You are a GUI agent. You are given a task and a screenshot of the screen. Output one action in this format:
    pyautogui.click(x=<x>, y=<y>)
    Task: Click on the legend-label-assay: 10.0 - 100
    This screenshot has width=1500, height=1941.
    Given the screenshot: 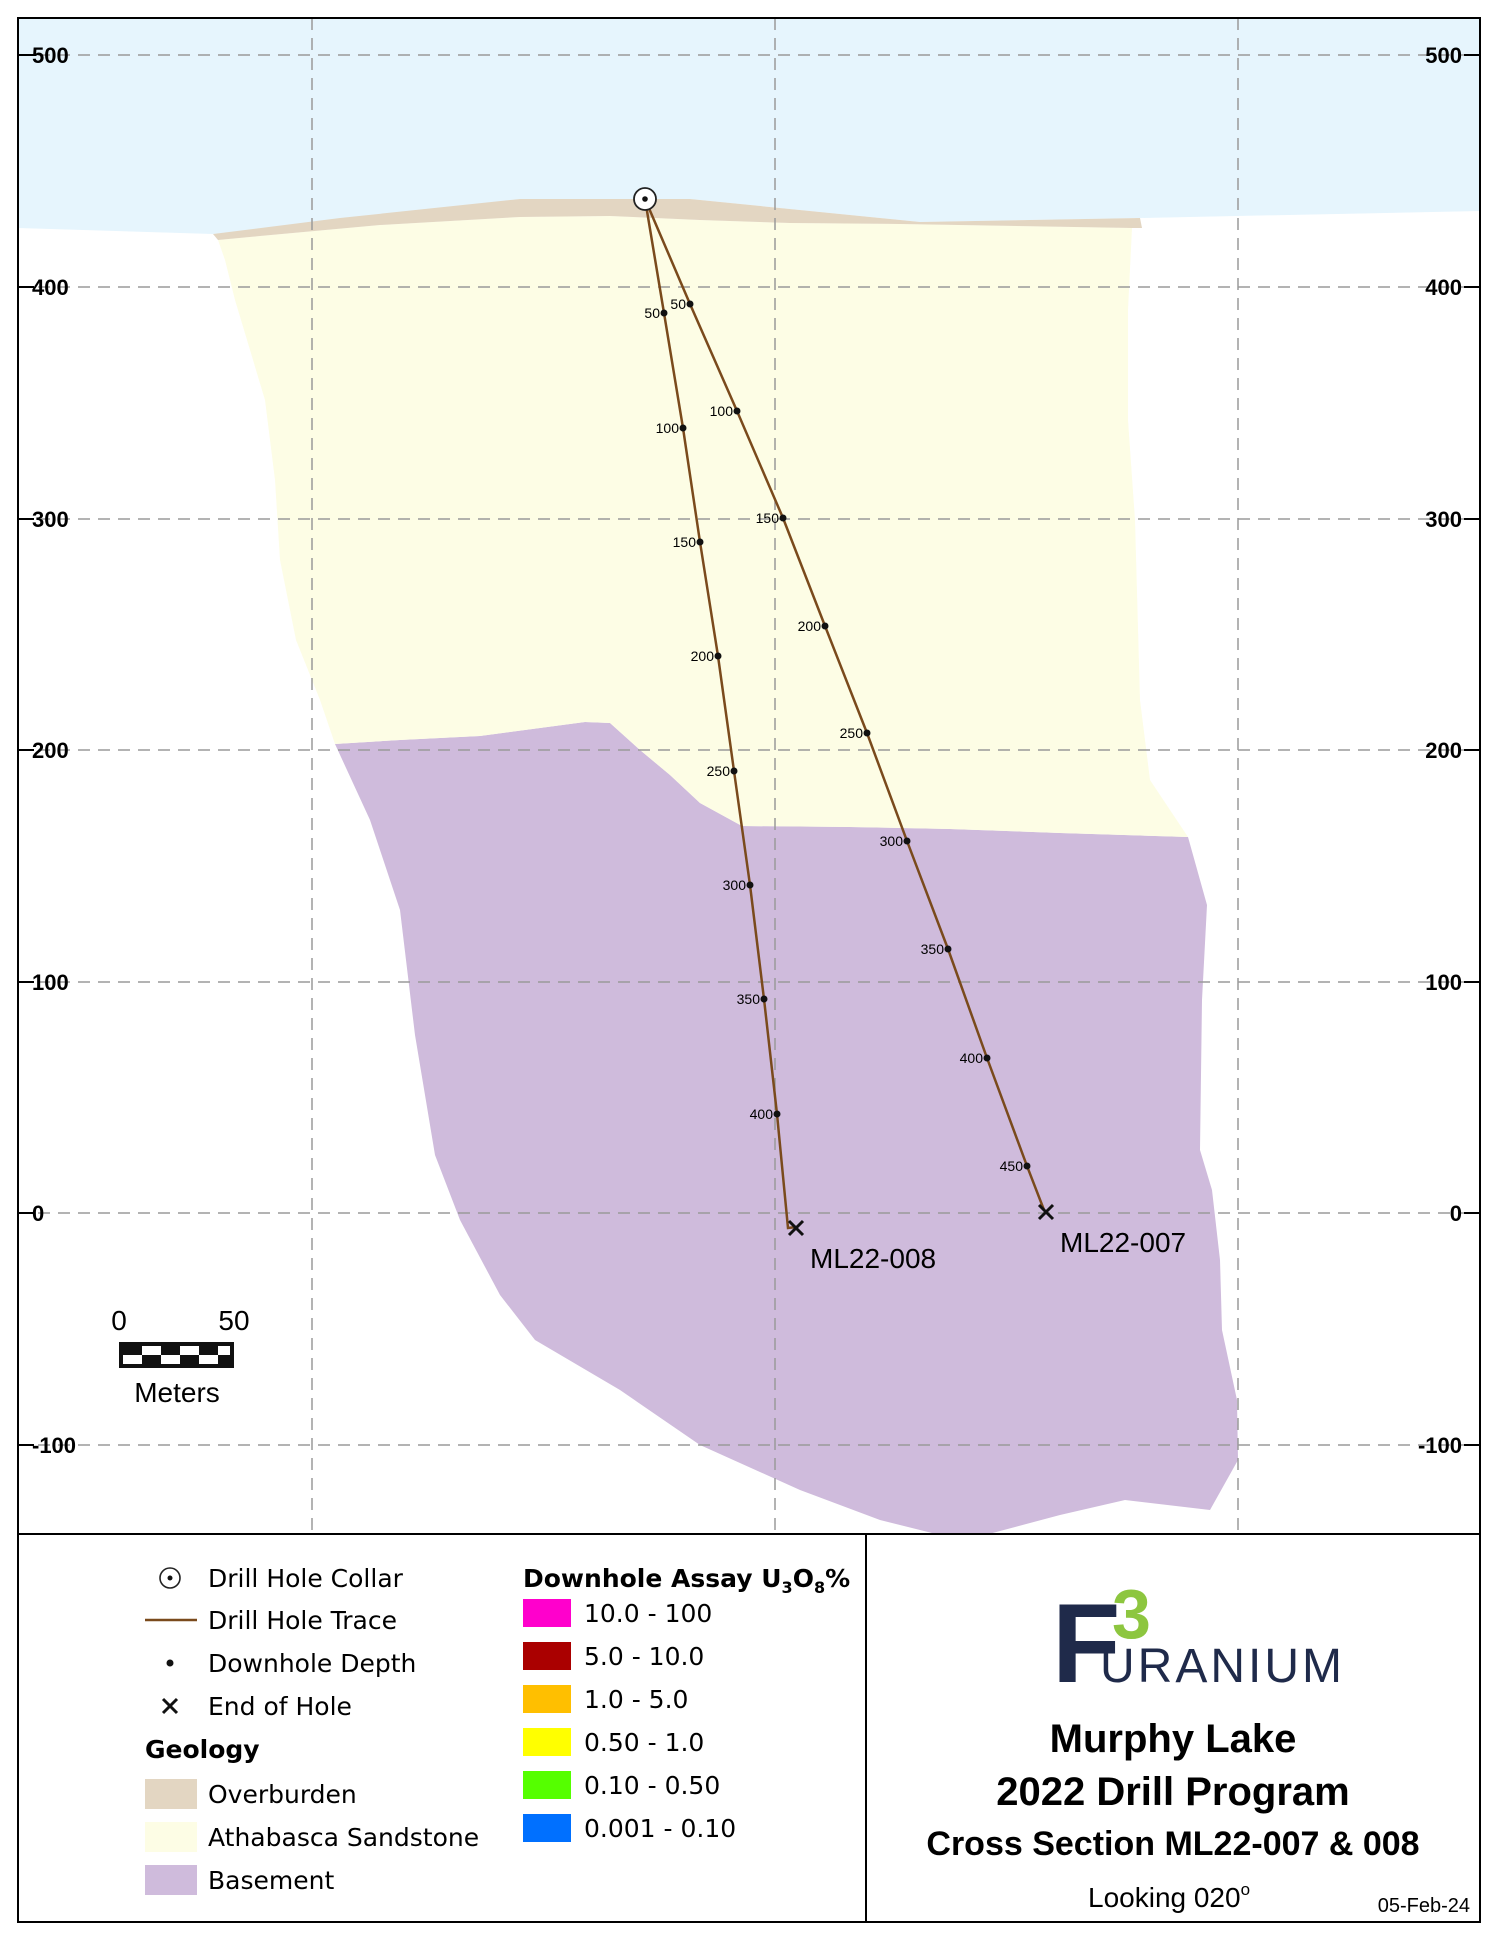 What is the action you would take?
    pyautogui.click(x=648, y=1613)
    